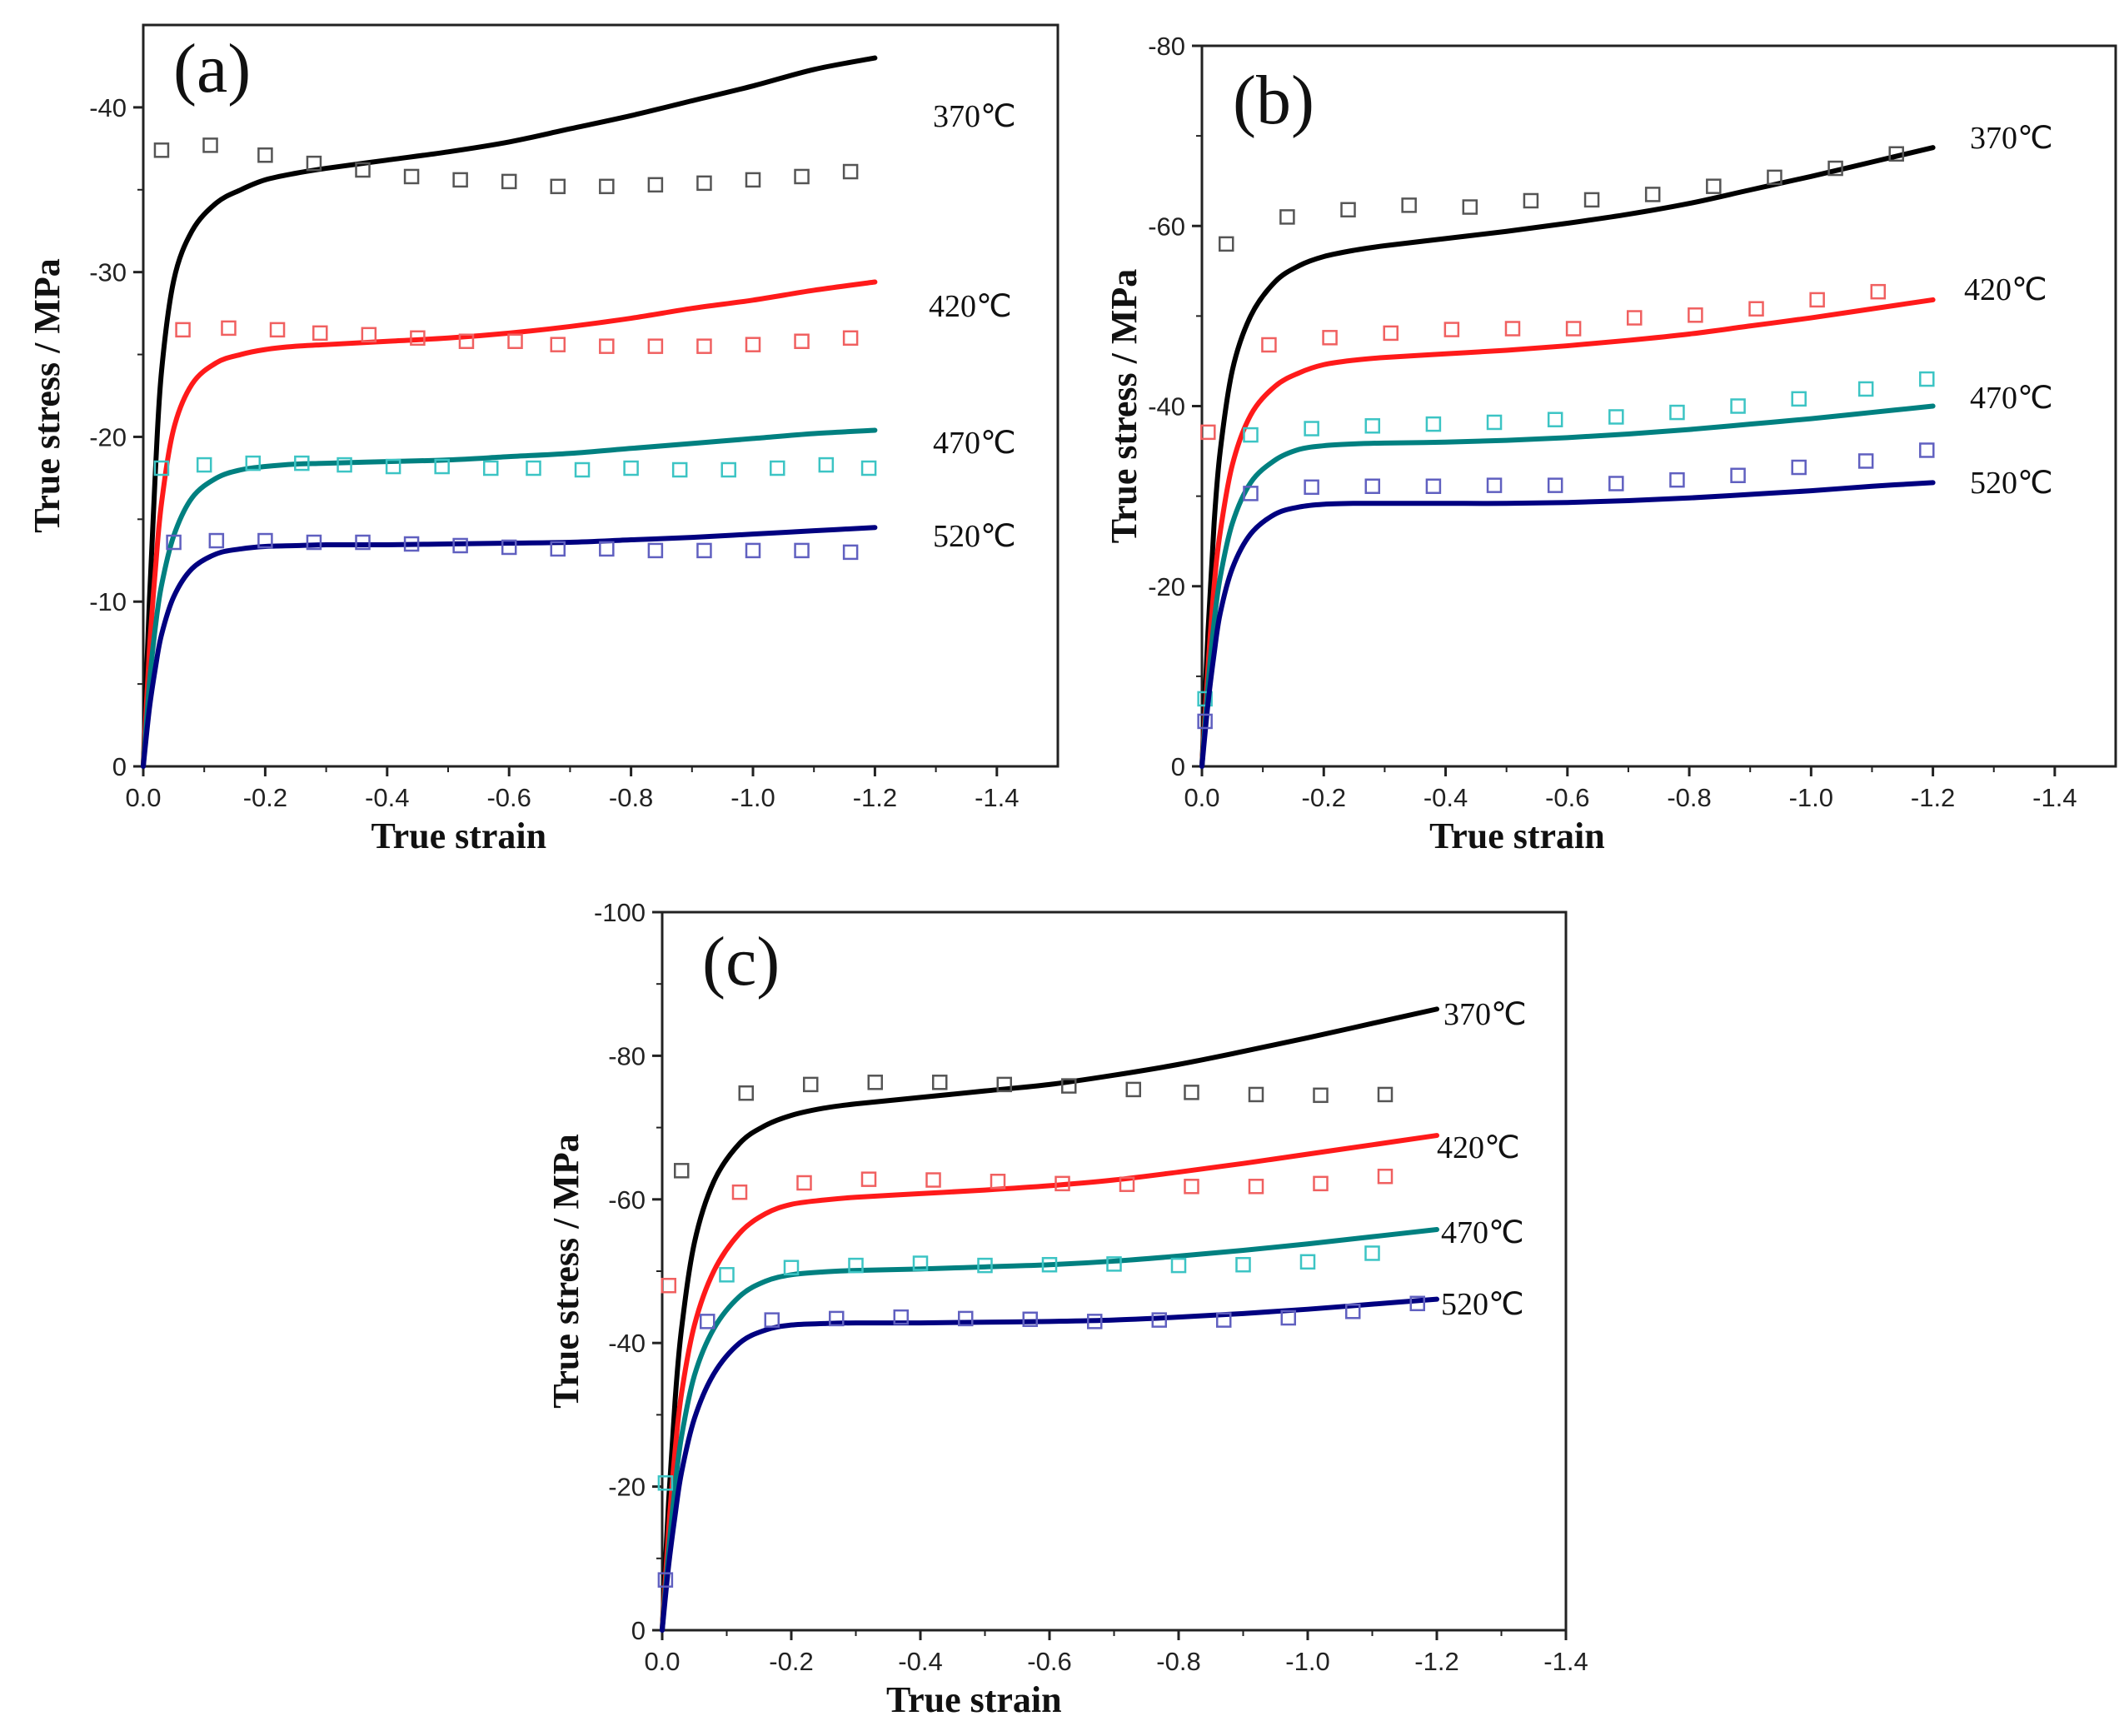  I want to click on panel-c-y-axis-title: True stress / MPa, so click(566, 1271).